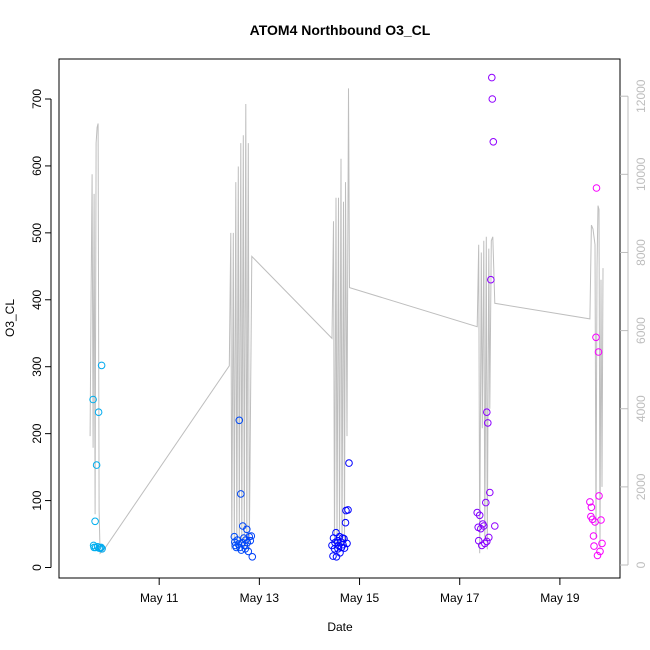 This screenshot has height=650, width=650. What do you see at coordinates (560, 598) in the screenshot?
I see `x-tick-label: May 19` at bounding box center [560, 598].